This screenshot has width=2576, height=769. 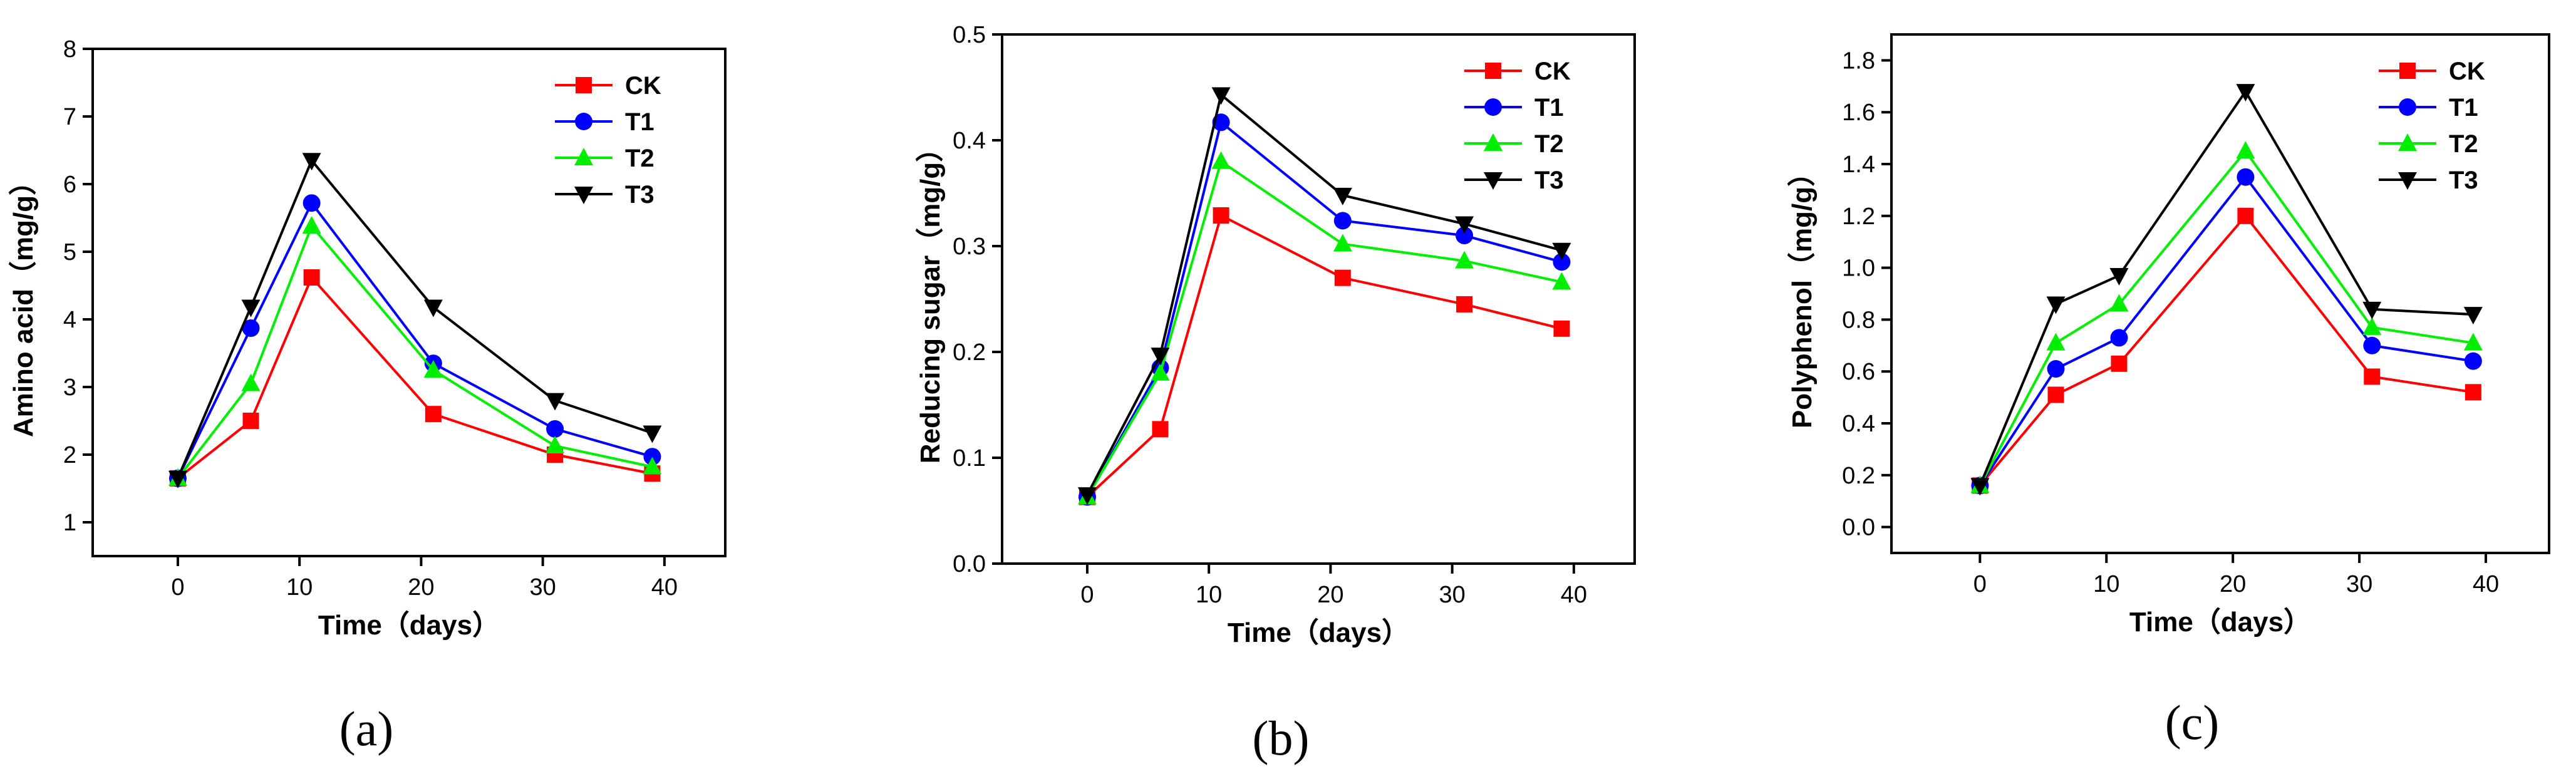 What do you see at coordinates (299, 587) in the screenshot?
I see `x-tick-label: 10` at bounding box center [299, 587].